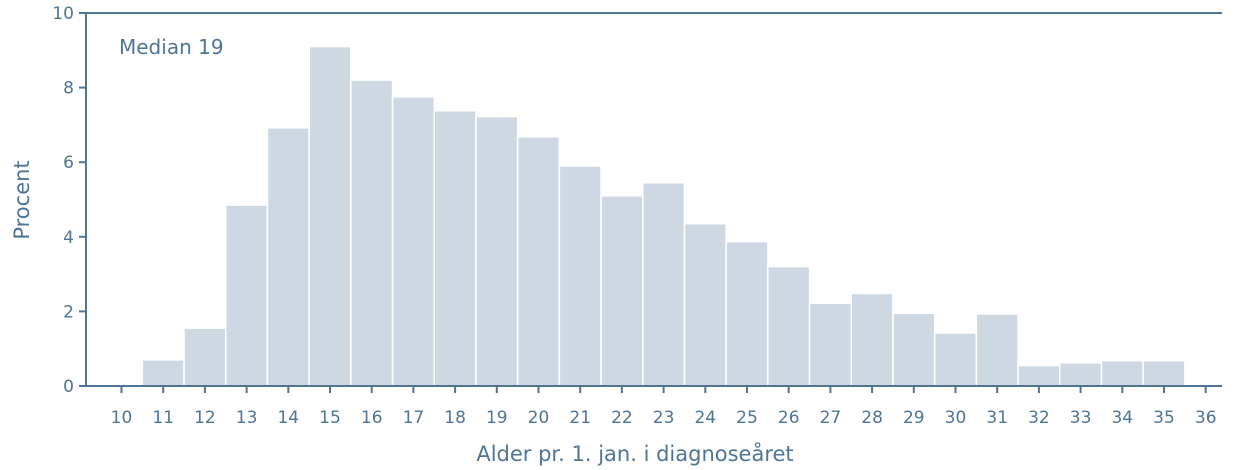  I want to click on x-tick-label-34: 34, so click(1122, 418).